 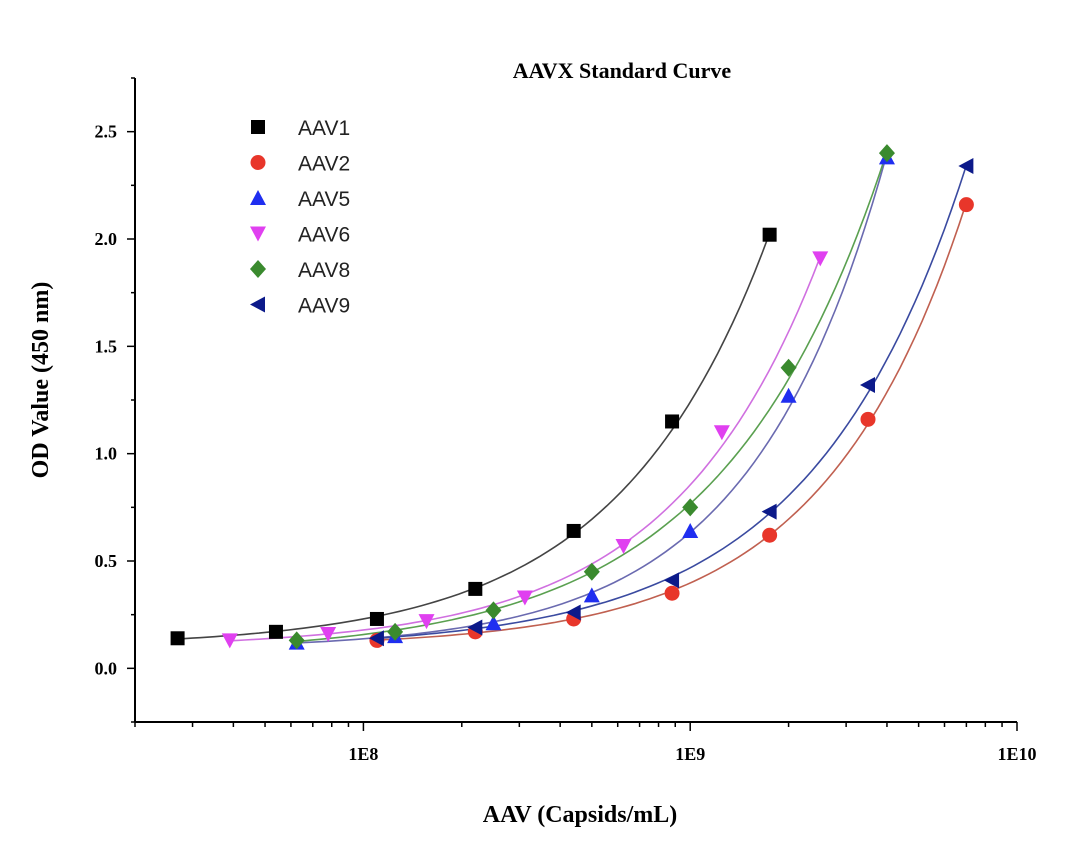 I want to click on y-tick-label: 0.0, so click(x=106, y=668).